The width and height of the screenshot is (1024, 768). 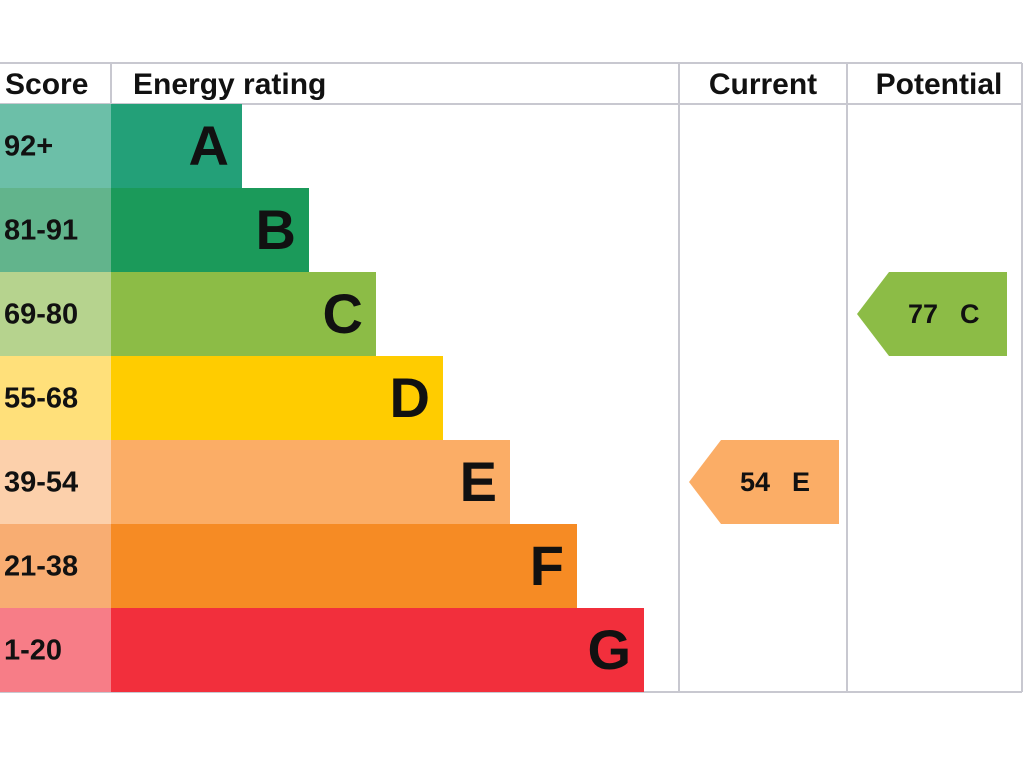 I want to click on potential-letter: C, so click(x=970, y=314).